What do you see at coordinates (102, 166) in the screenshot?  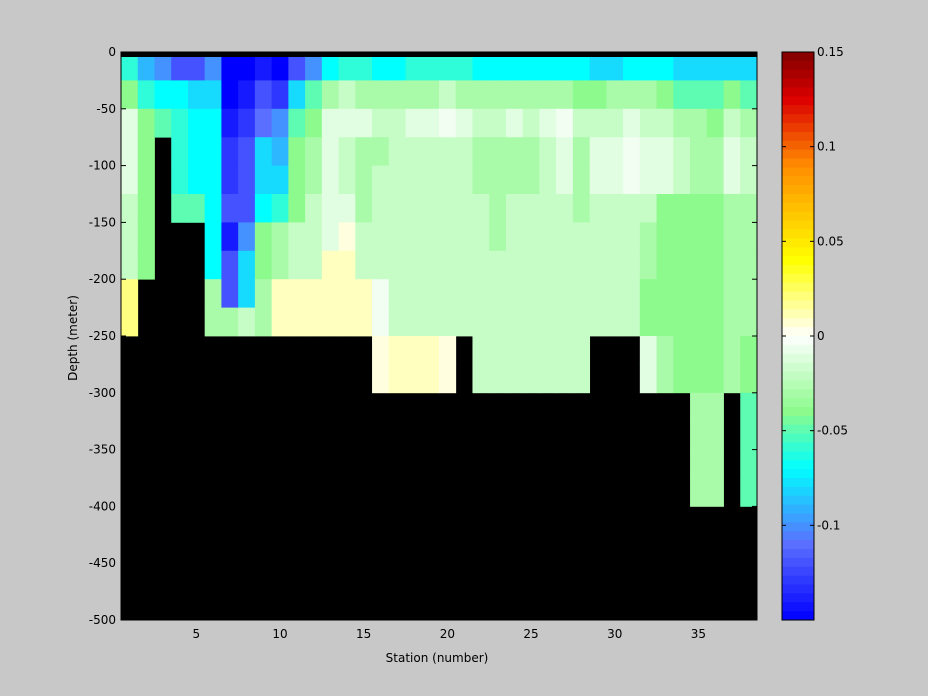 I see `y-tick-label: -100` at bounding box center [102, 166].